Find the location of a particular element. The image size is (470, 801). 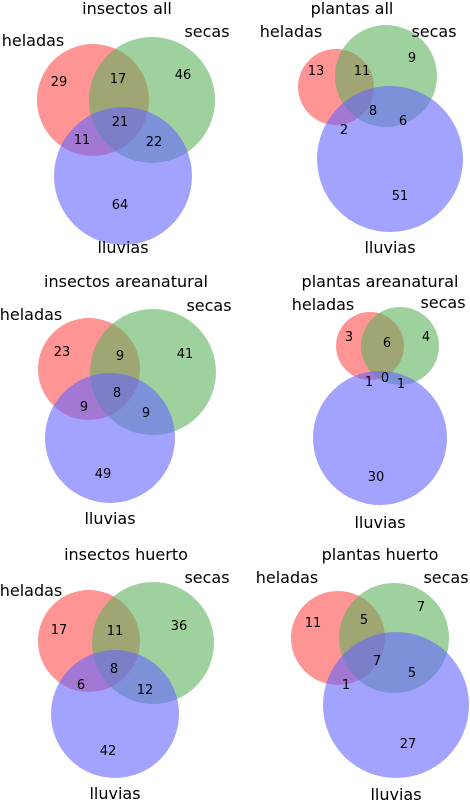

count-heladas-secas: 17 is located at coordinates (118, 79).